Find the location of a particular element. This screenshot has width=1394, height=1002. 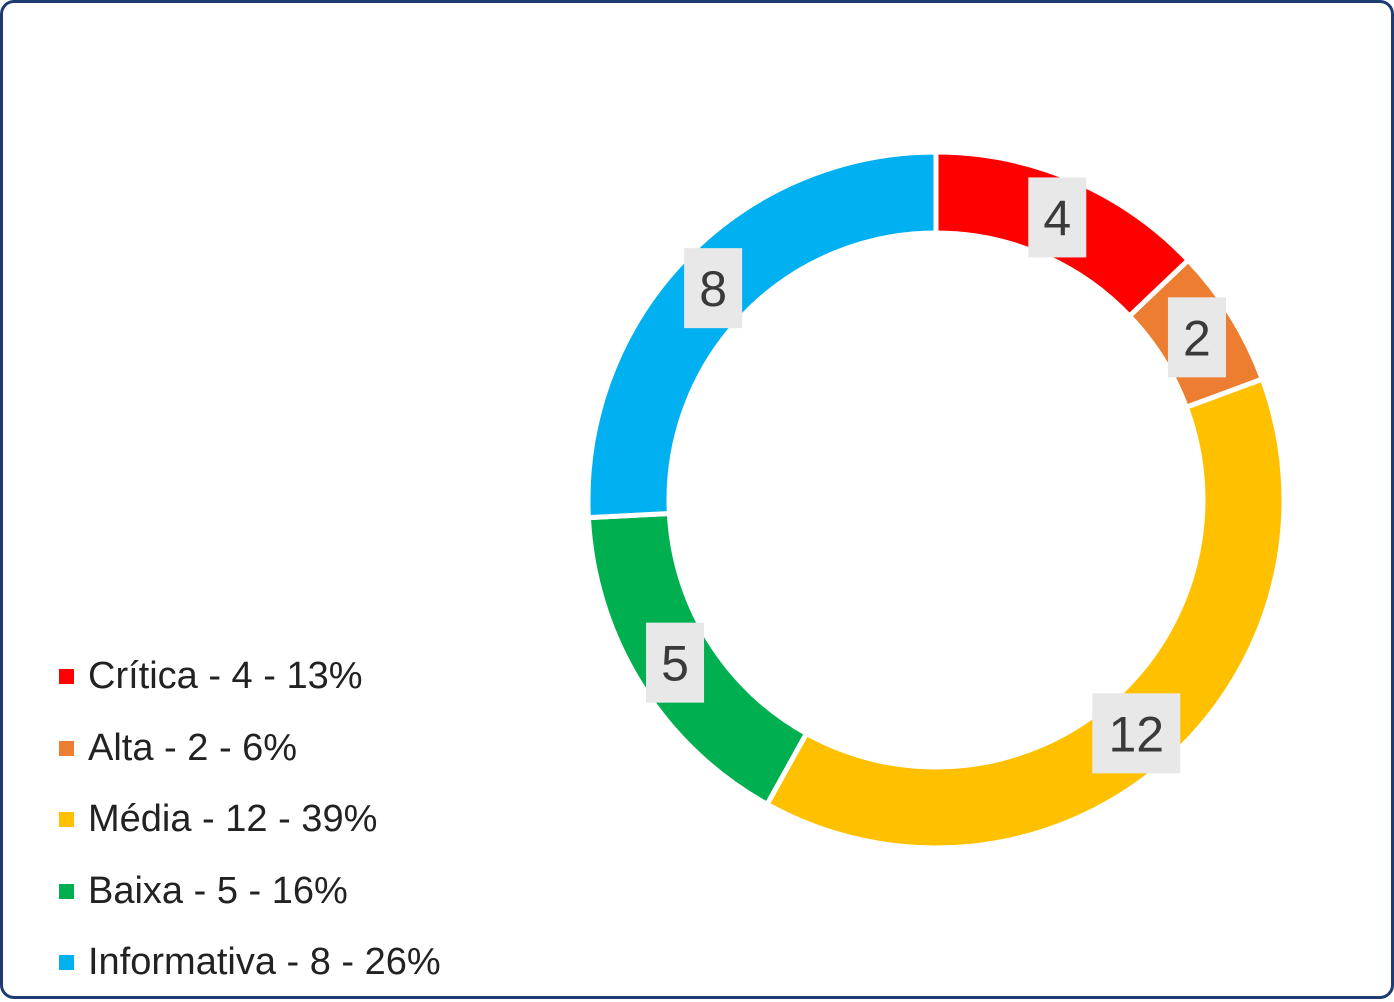

legend-label-baixa: Baixa - 5 - 16% is located at coordinates (218, 890).